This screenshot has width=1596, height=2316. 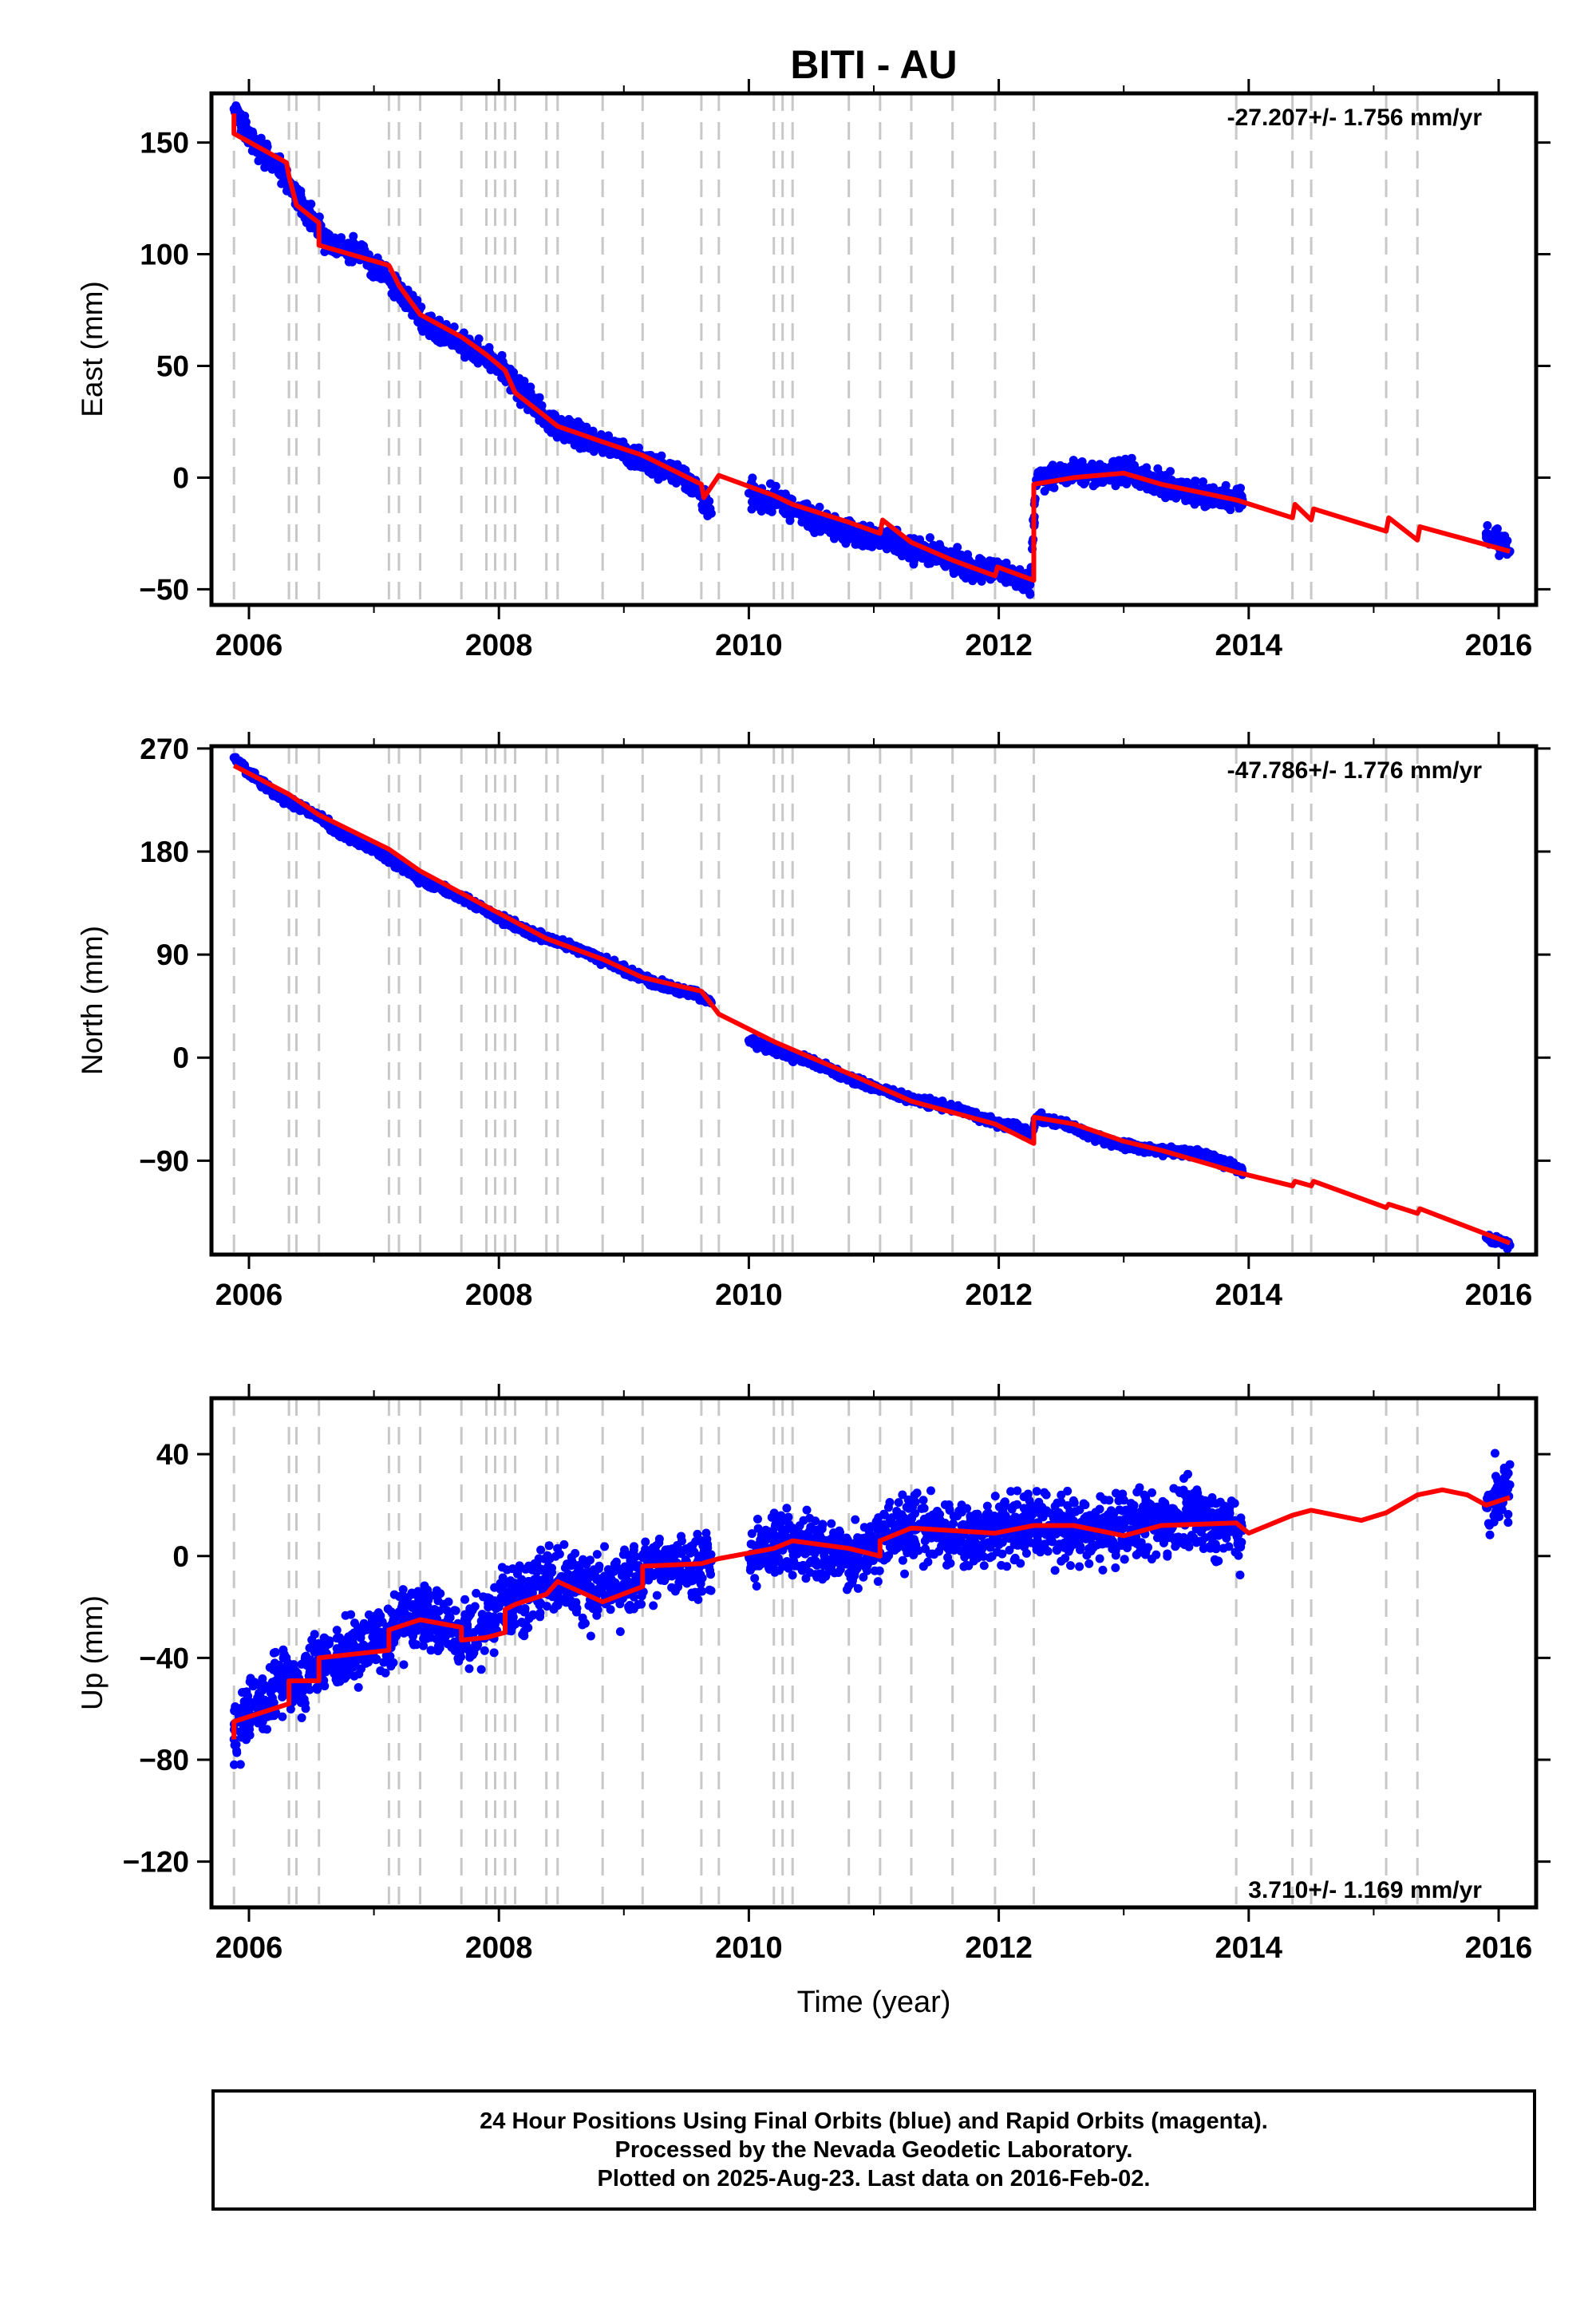 I want to click on east-rate-label: -27.207+/- 1.756 mm/yr, so click(x=1355, y=118).